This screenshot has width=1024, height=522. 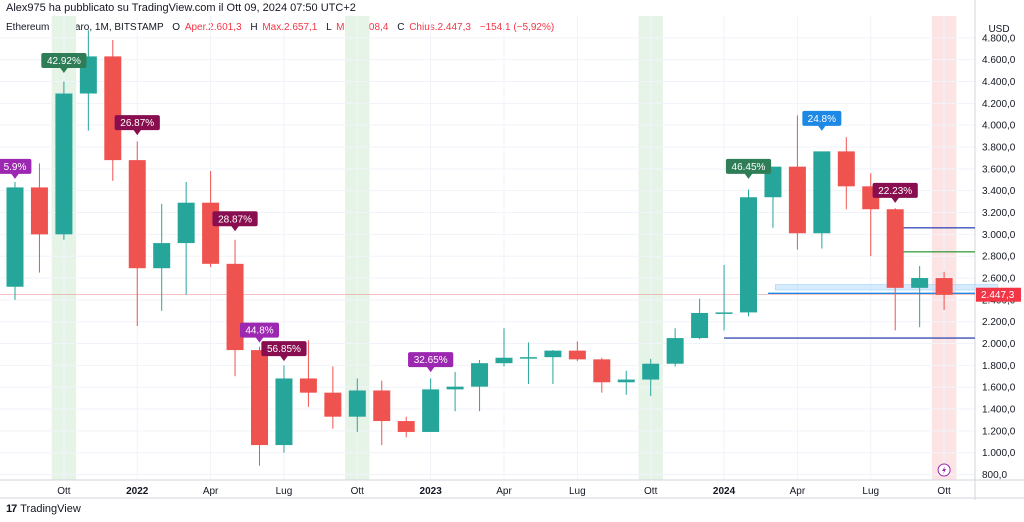 I want to click on change-label-text-8: 24.8%, so click(x=822, y=119).